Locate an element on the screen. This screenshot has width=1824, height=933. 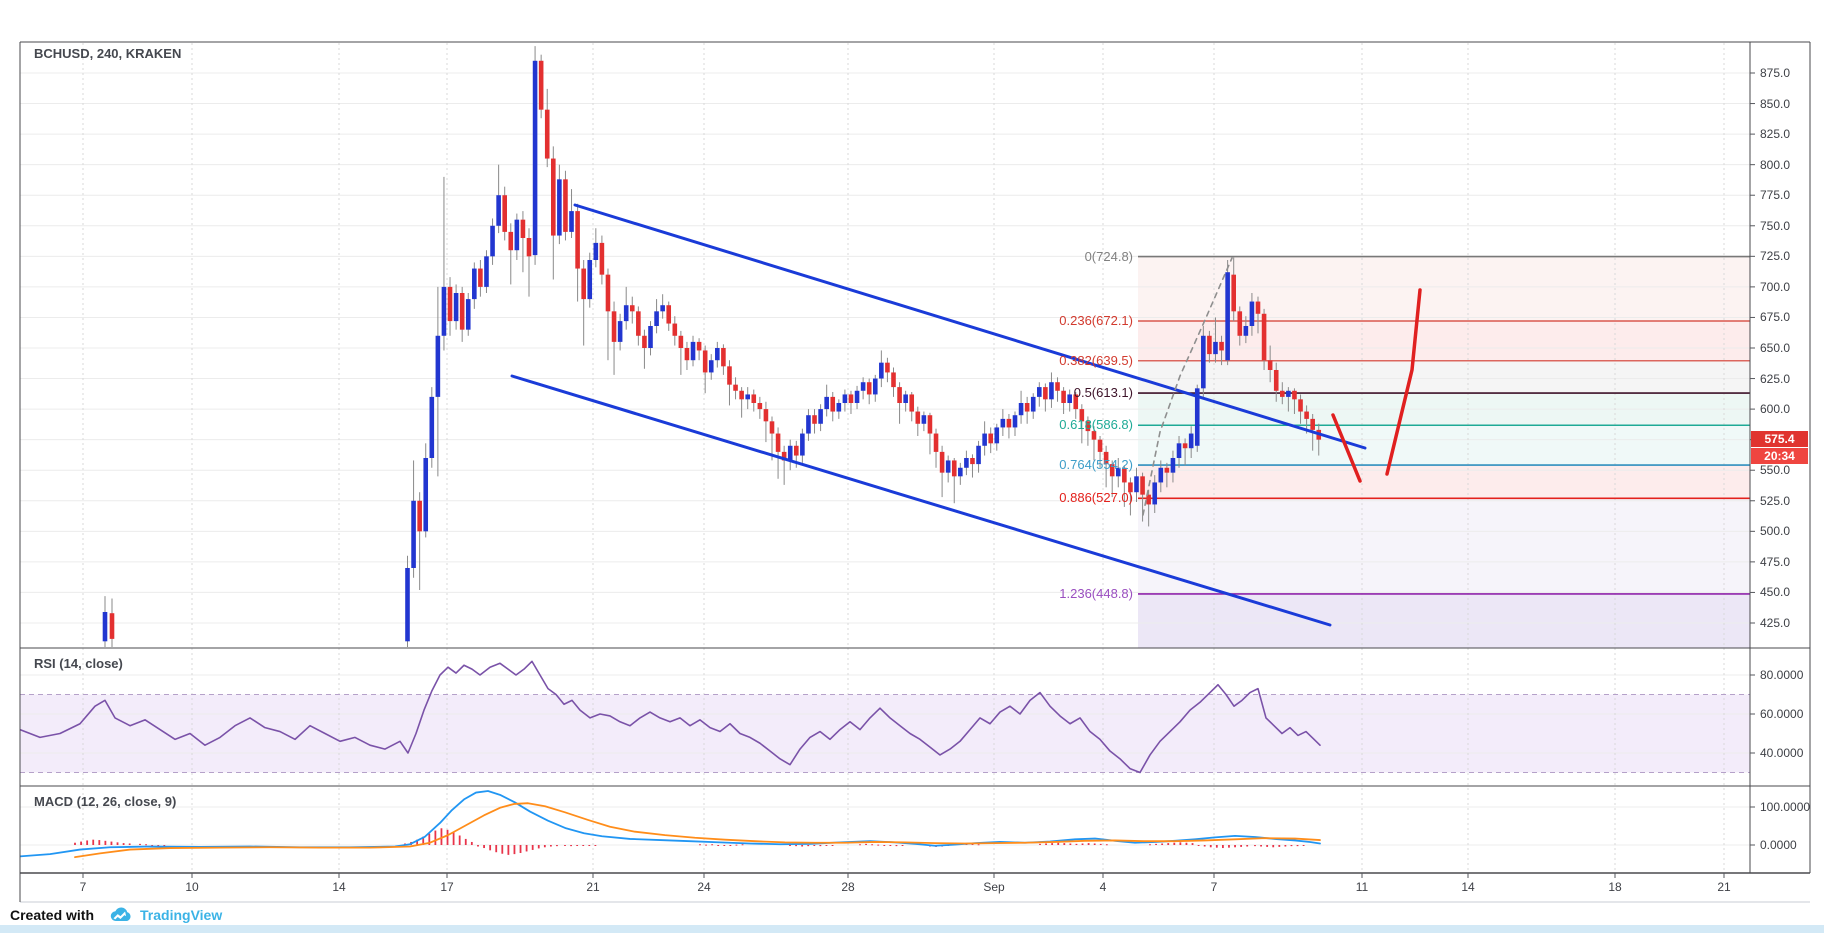
price-axis-label: 450.0 is located at coordinates (1775, 592).